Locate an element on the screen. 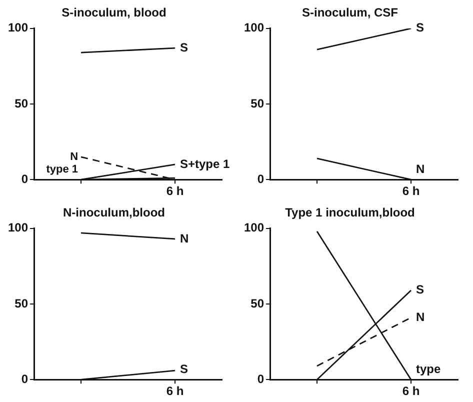 This screenshot has height=402, width=473. series-label: type is located at coordinates (429, 369).